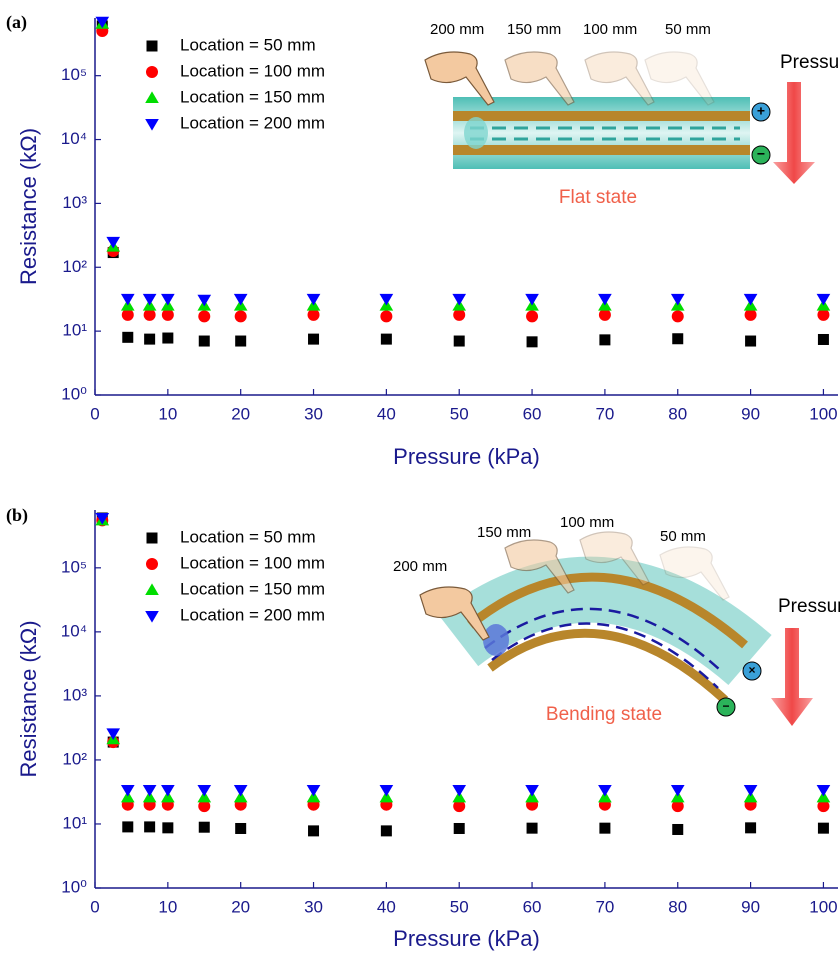  I want to click on x-tick-label: 0, so click(94, 906).